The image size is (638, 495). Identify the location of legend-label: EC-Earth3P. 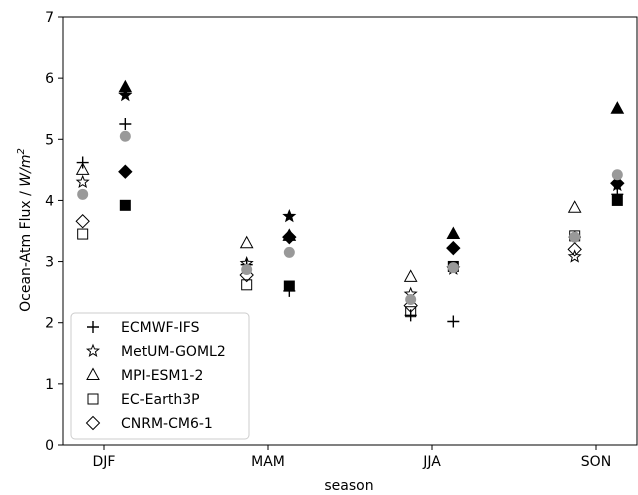
(160, 400).